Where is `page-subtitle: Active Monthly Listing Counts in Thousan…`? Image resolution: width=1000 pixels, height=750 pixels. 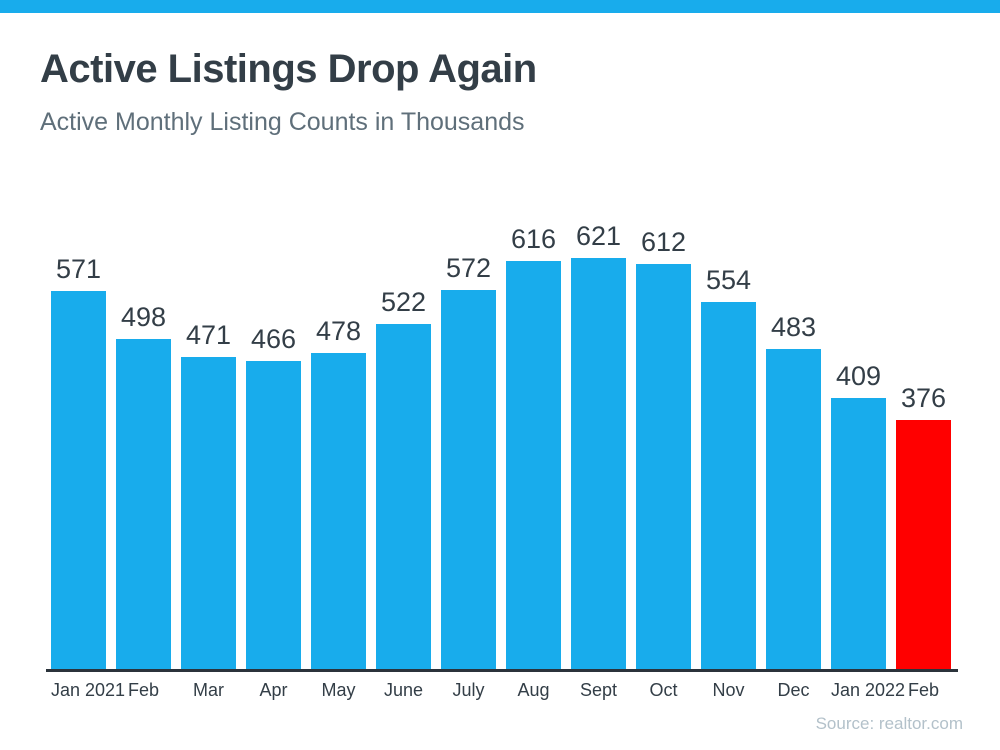
page-subtitle: Active Monthly Listing Counts in Thousan… is located at coordinates (282, 122).